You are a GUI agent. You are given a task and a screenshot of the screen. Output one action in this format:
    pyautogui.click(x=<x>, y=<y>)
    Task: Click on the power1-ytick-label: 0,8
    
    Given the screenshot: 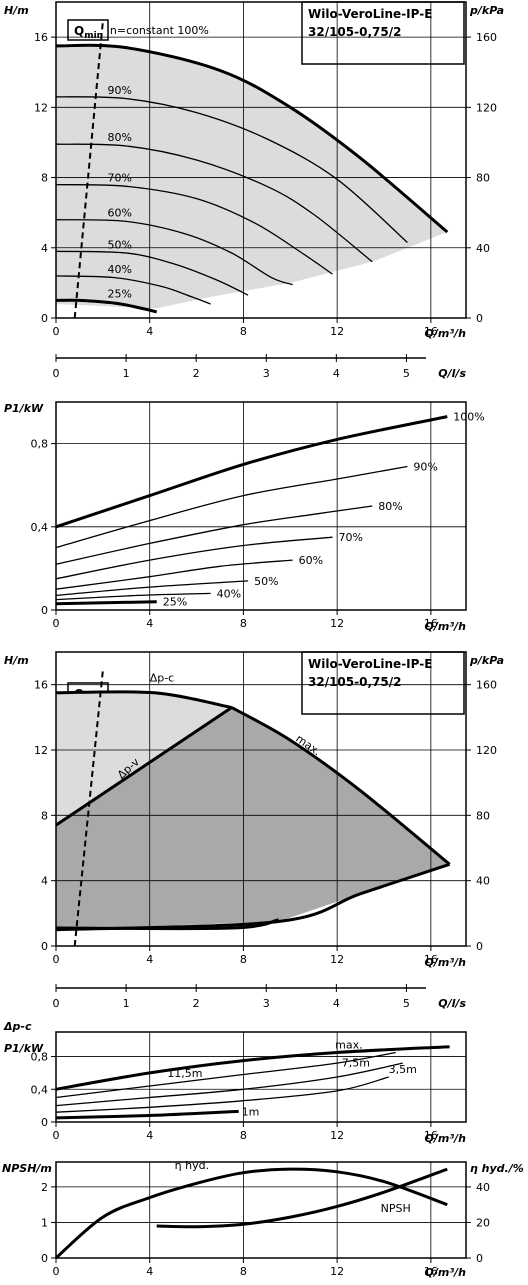 What is the action you would take?
    pyautogui.click(x=40, y=444)
    